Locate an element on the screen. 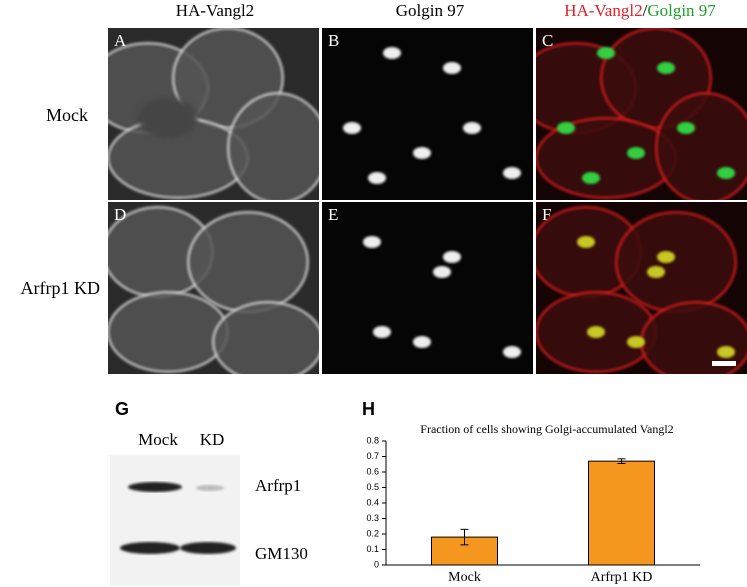  header-red: HA-Vangl2 is located at coordinates (603, 10).